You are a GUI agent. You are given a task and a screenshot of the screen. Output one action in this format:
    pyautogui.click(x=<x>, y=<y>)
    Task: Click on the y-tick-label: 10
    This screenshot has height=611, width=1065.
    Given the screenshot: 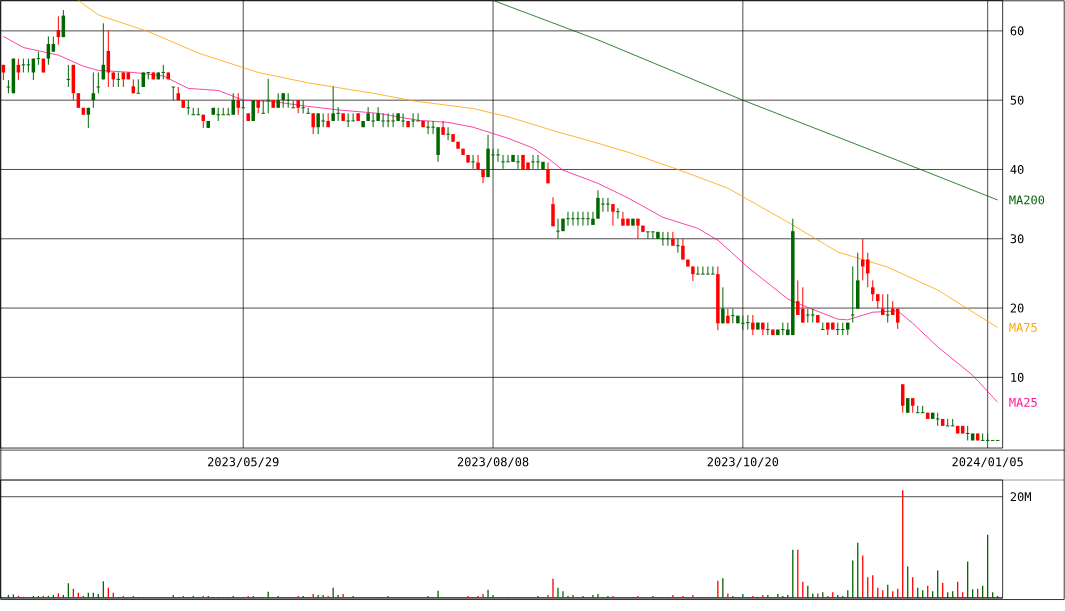 What is the action you would take?
    pyautogui.click(x=1017, y=377)
    